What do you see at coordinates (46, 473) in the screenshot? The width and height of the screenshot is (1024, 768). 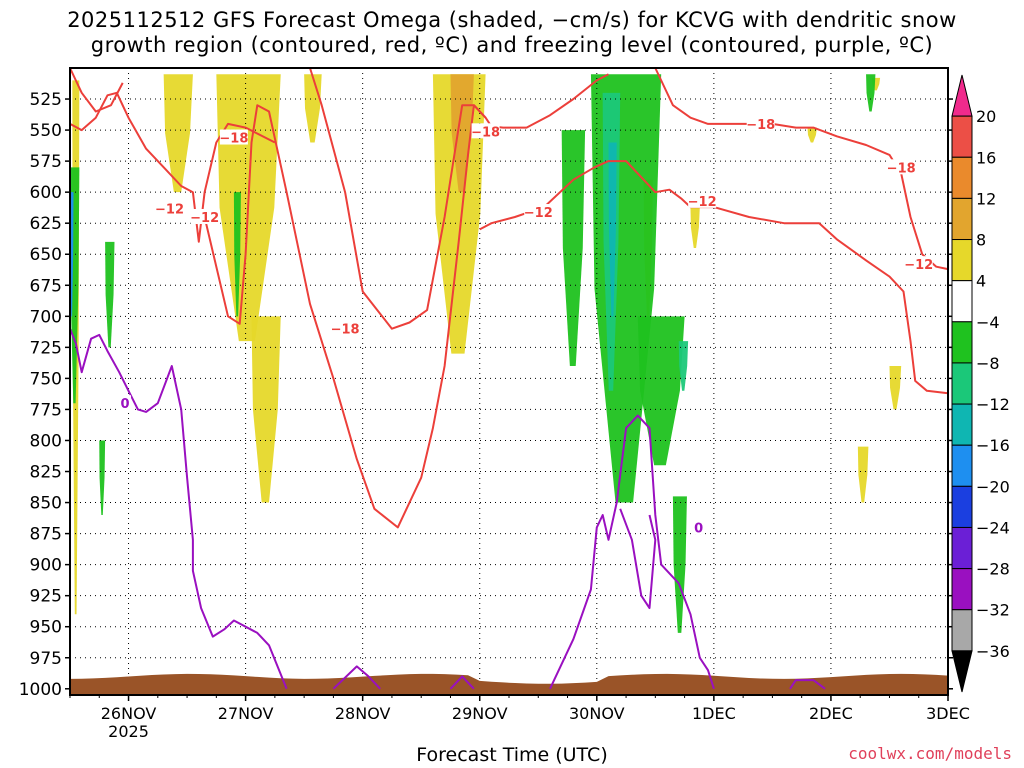 I see `y-tick-label: 825` at bounding box center [46, 473].